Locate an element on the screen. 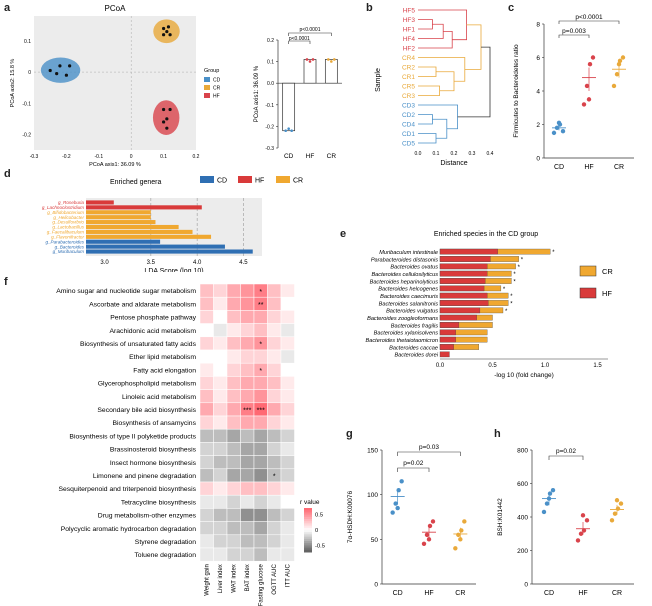 The width and height of the screenshot is (652, 606). sig-label: p<0.0001 is located at coordinates (310, 30).